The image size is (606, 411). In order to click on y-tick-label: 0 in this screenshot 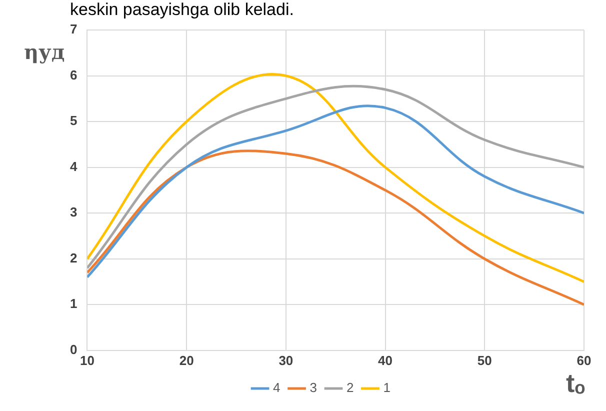, I will do `click(74, 349)`.